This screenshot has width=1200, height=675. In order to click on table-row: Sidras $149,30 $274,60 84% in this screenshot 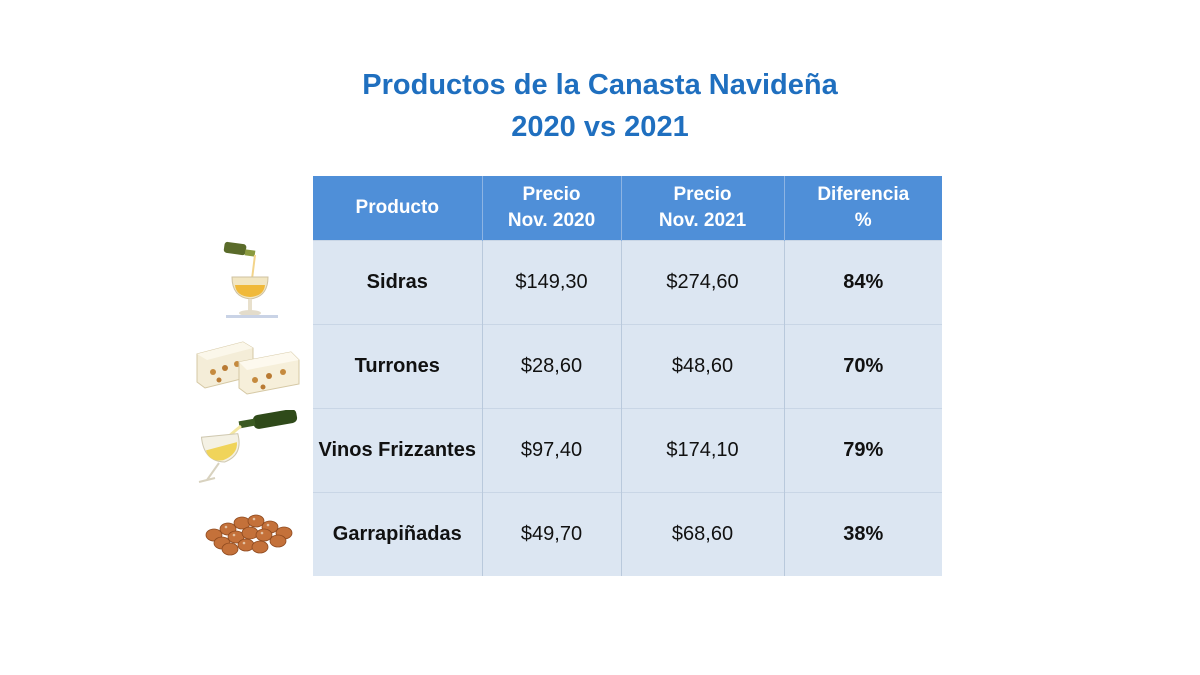, I will do `click(627, 282)`.